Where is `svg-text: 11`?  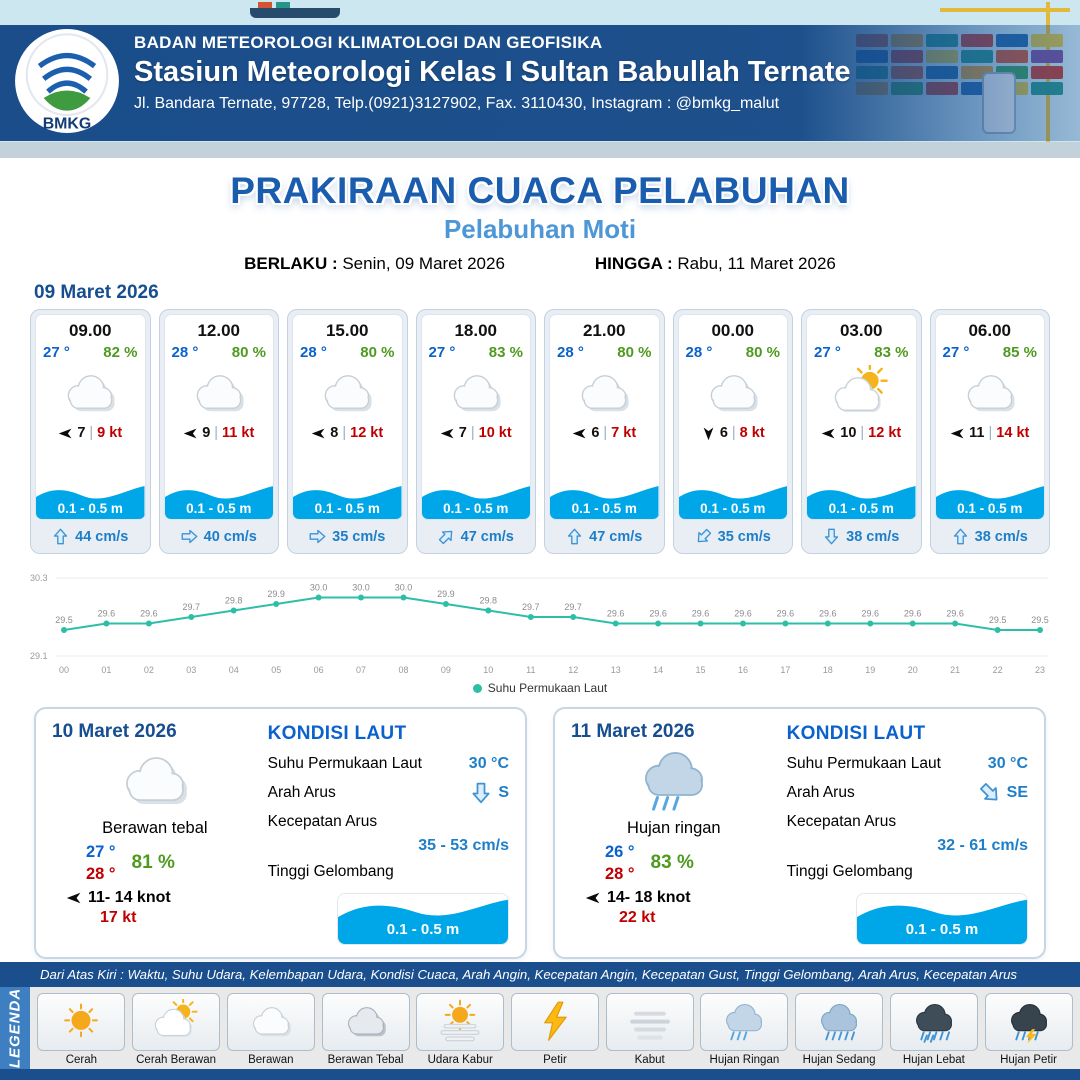 svg-text: 11 is located at coordinates (530, 670).